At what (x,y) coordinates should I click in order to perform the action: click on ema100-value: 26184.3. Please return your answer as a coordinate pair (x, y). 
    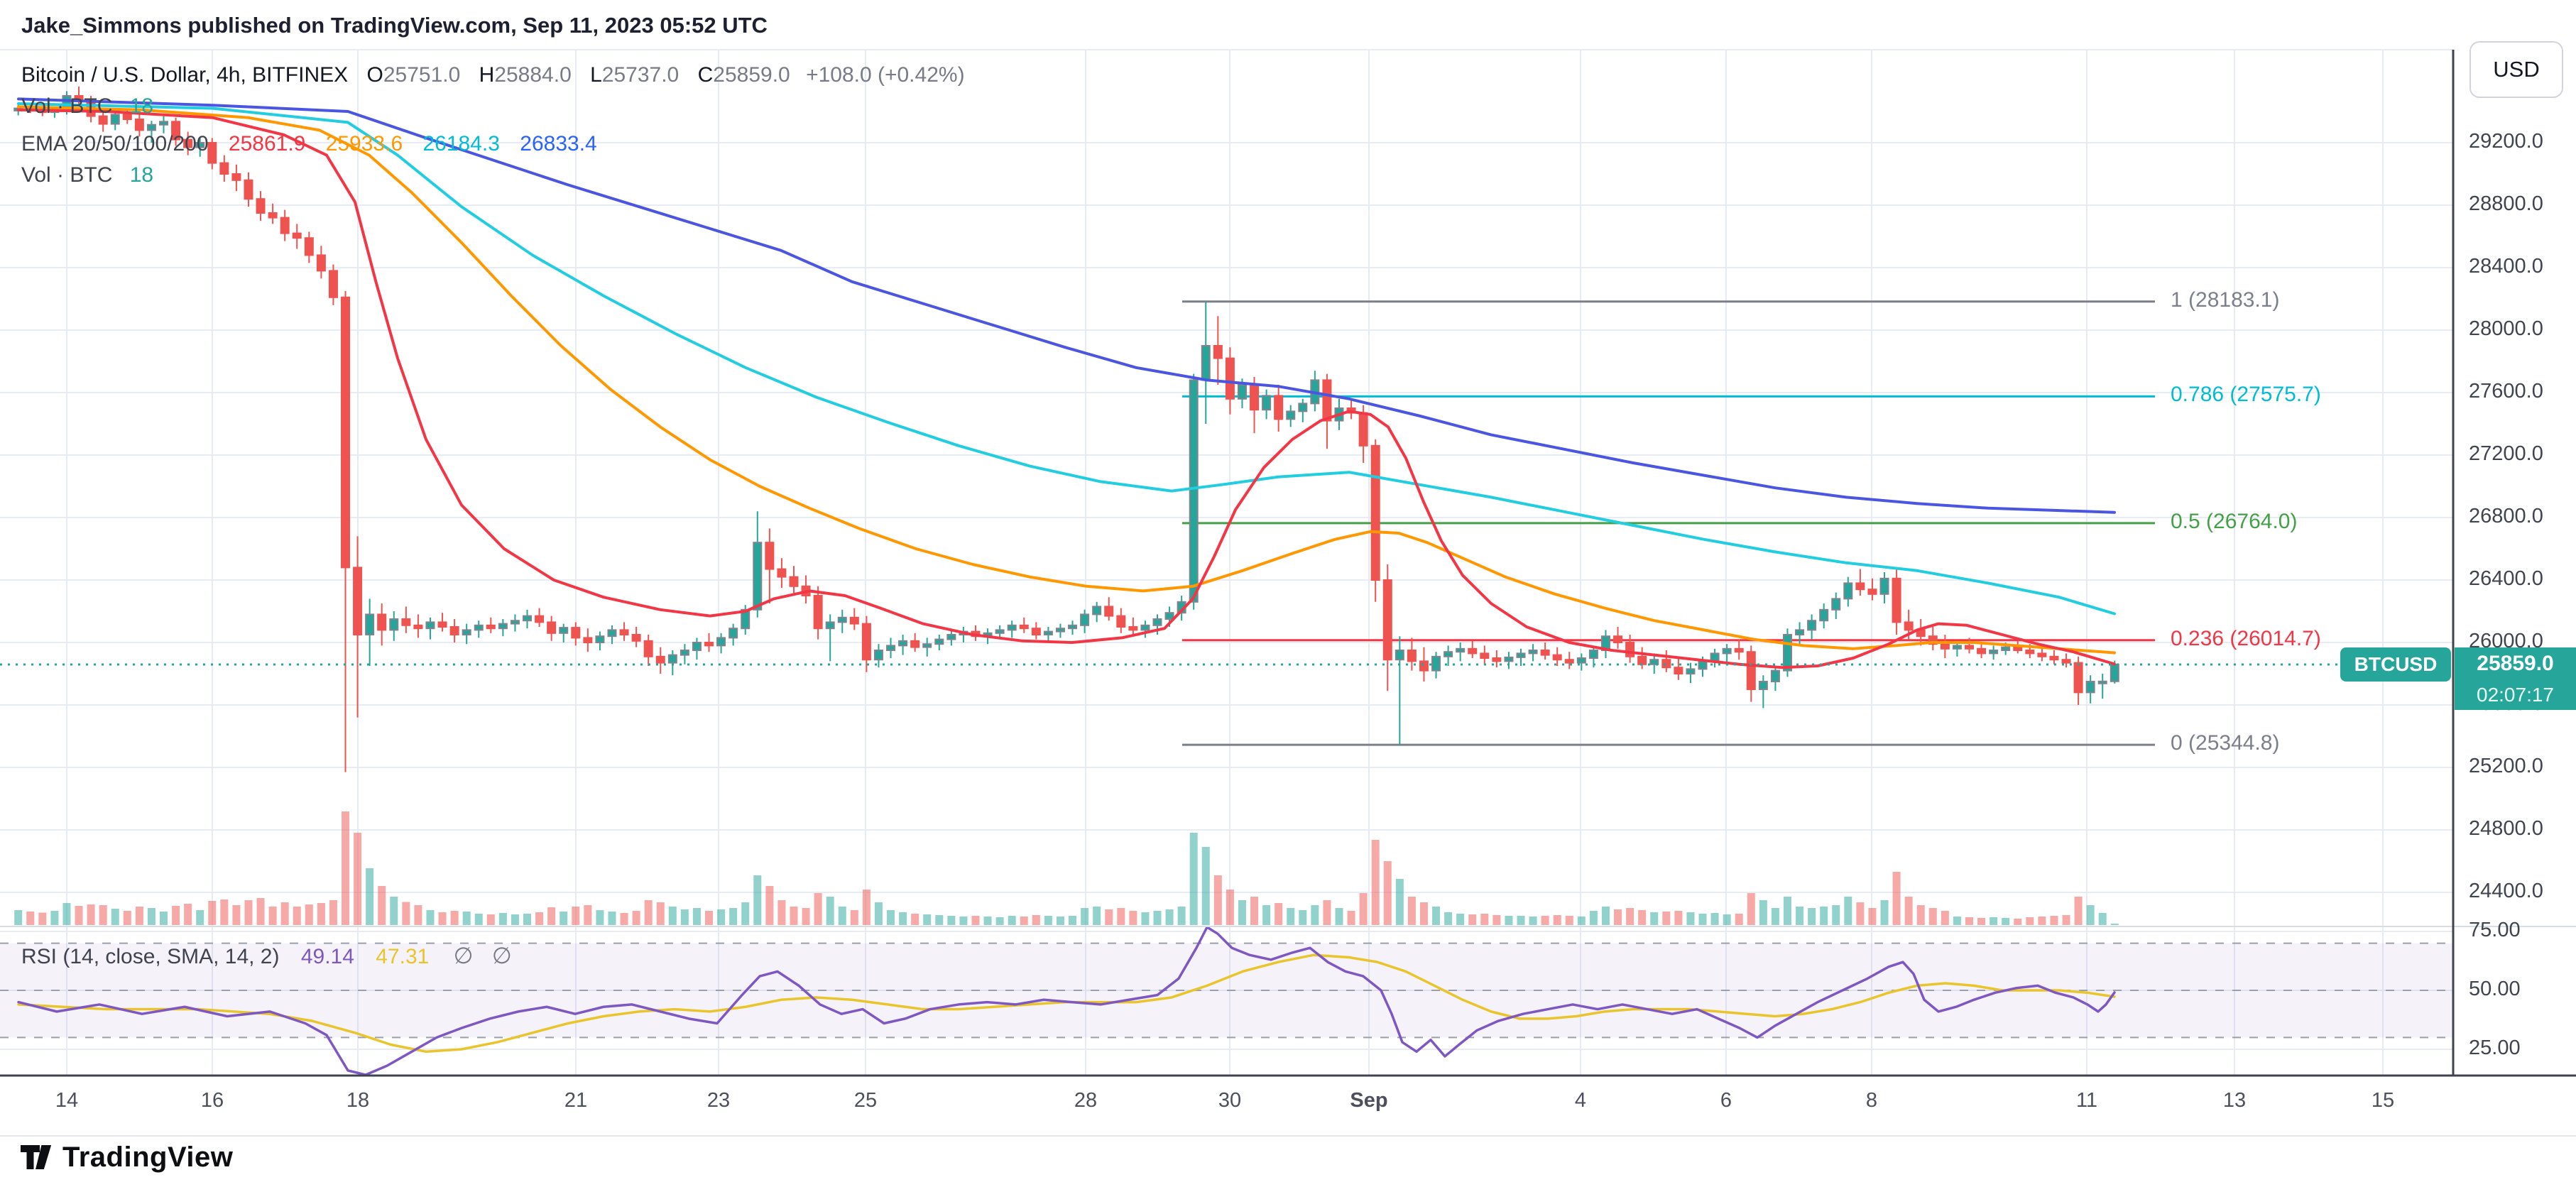
    Looking at the image, I should click on (461, 143).